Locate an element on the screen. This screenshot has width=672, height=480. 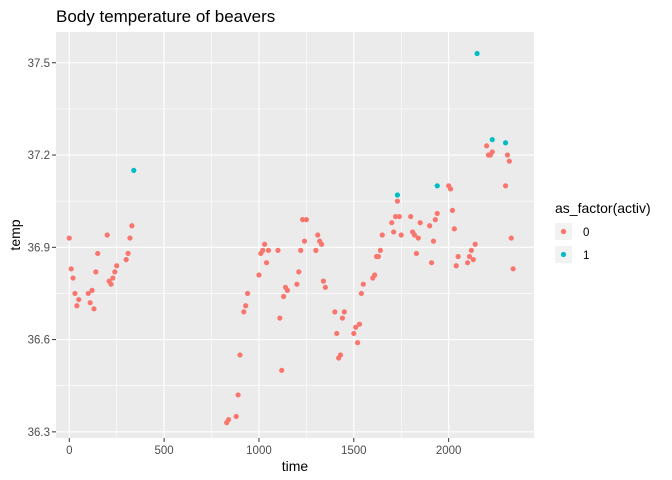
y-tick-label: 37.5 is located at coordinates (39, 64).